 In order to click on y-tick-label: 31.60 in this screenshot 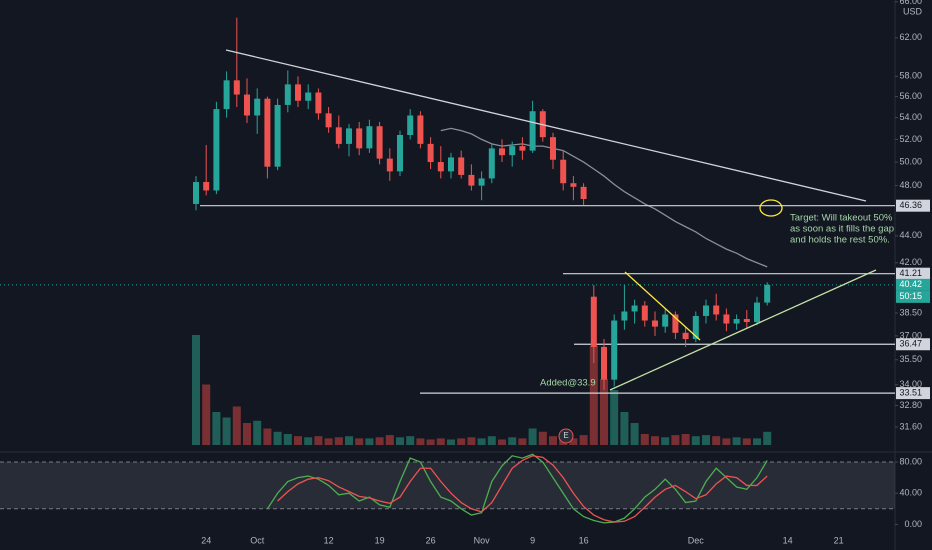, I will do `click(910, 426)`.